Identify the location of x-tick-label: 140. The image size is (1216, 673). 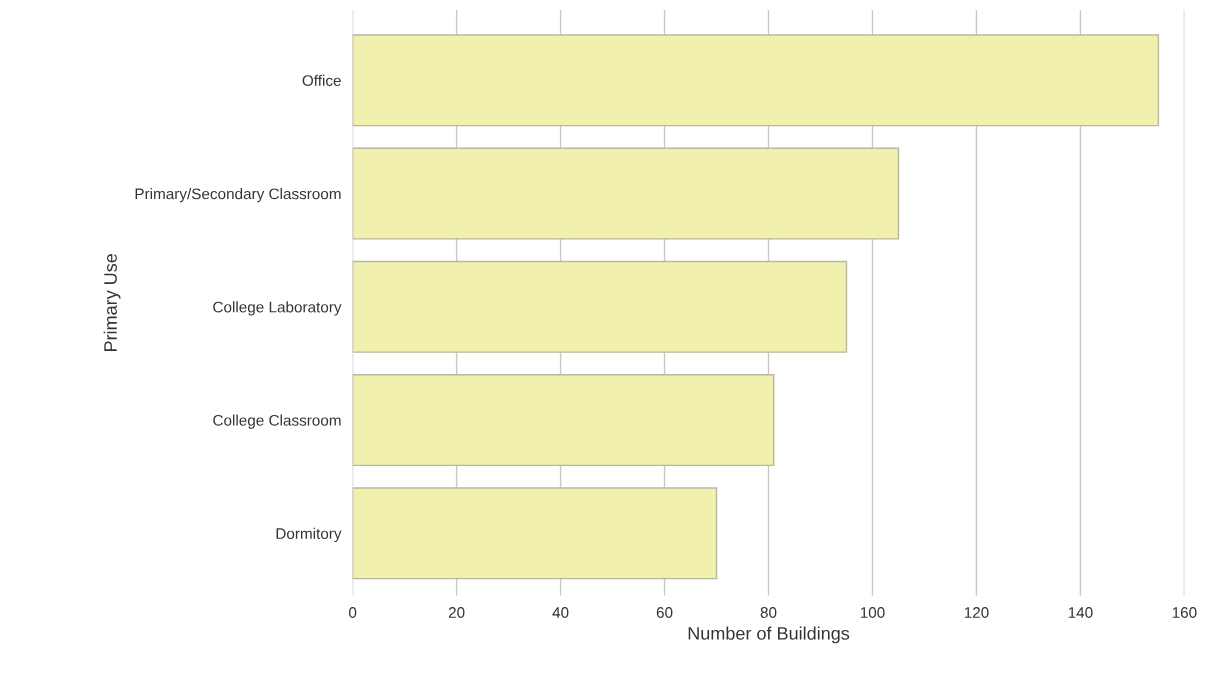
(1080, 612).